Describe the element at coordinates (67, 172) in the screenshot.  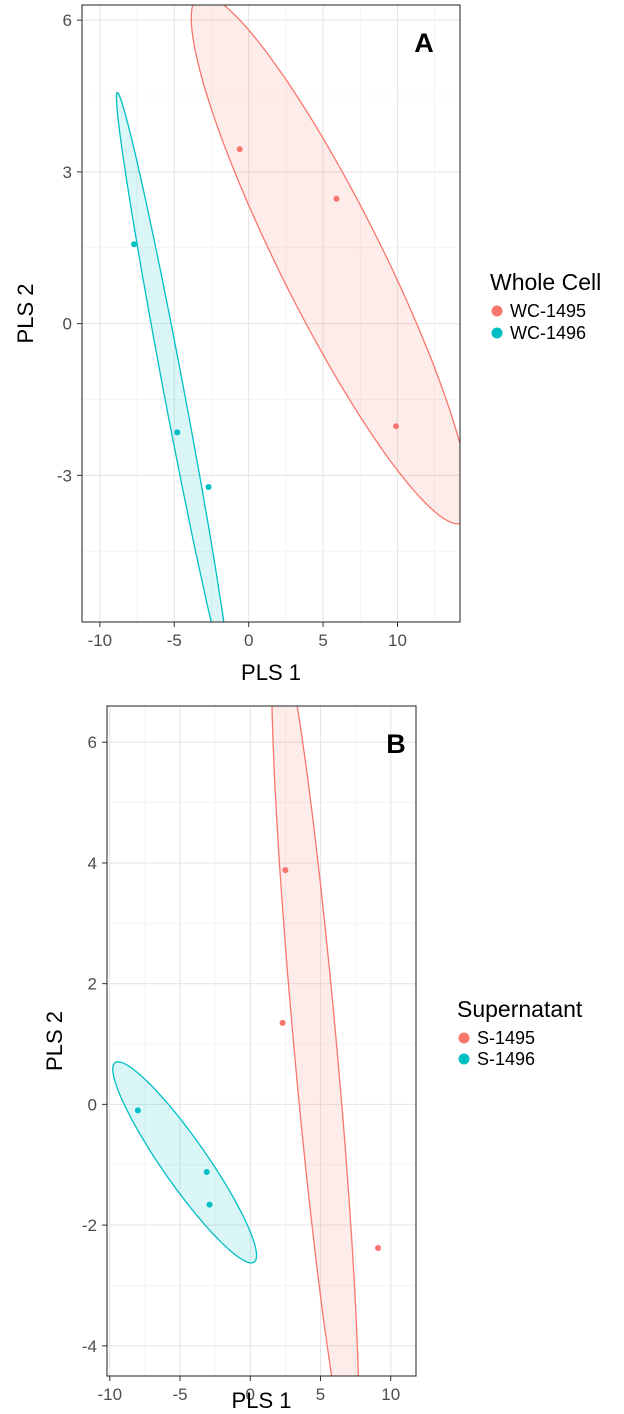
I see `y-tick-label: 3` at that location.